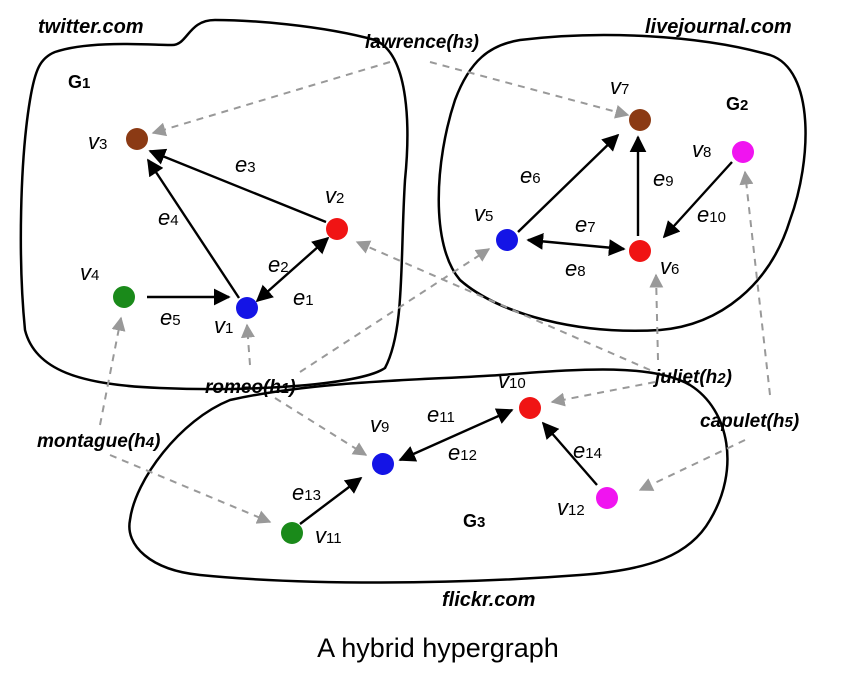  What do you see at coordinates (507, 240) in the screenshot?
I see `node-v5` at bounding box center [507, 240].